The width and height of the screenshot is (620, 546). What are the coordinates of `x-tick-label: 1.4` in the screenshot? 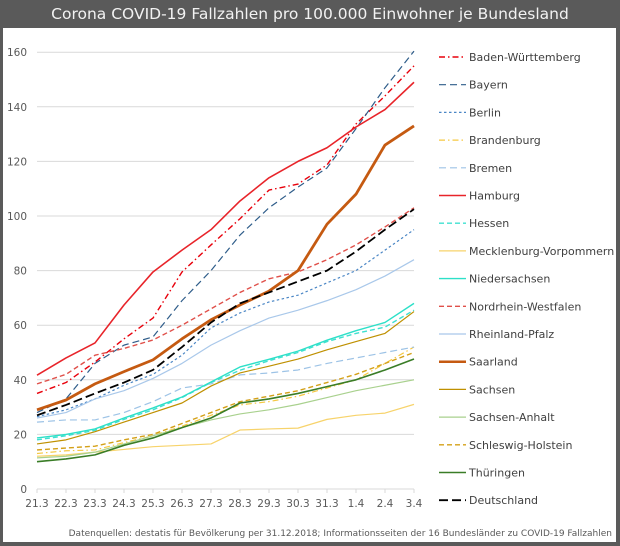 It's located at (356, 504).